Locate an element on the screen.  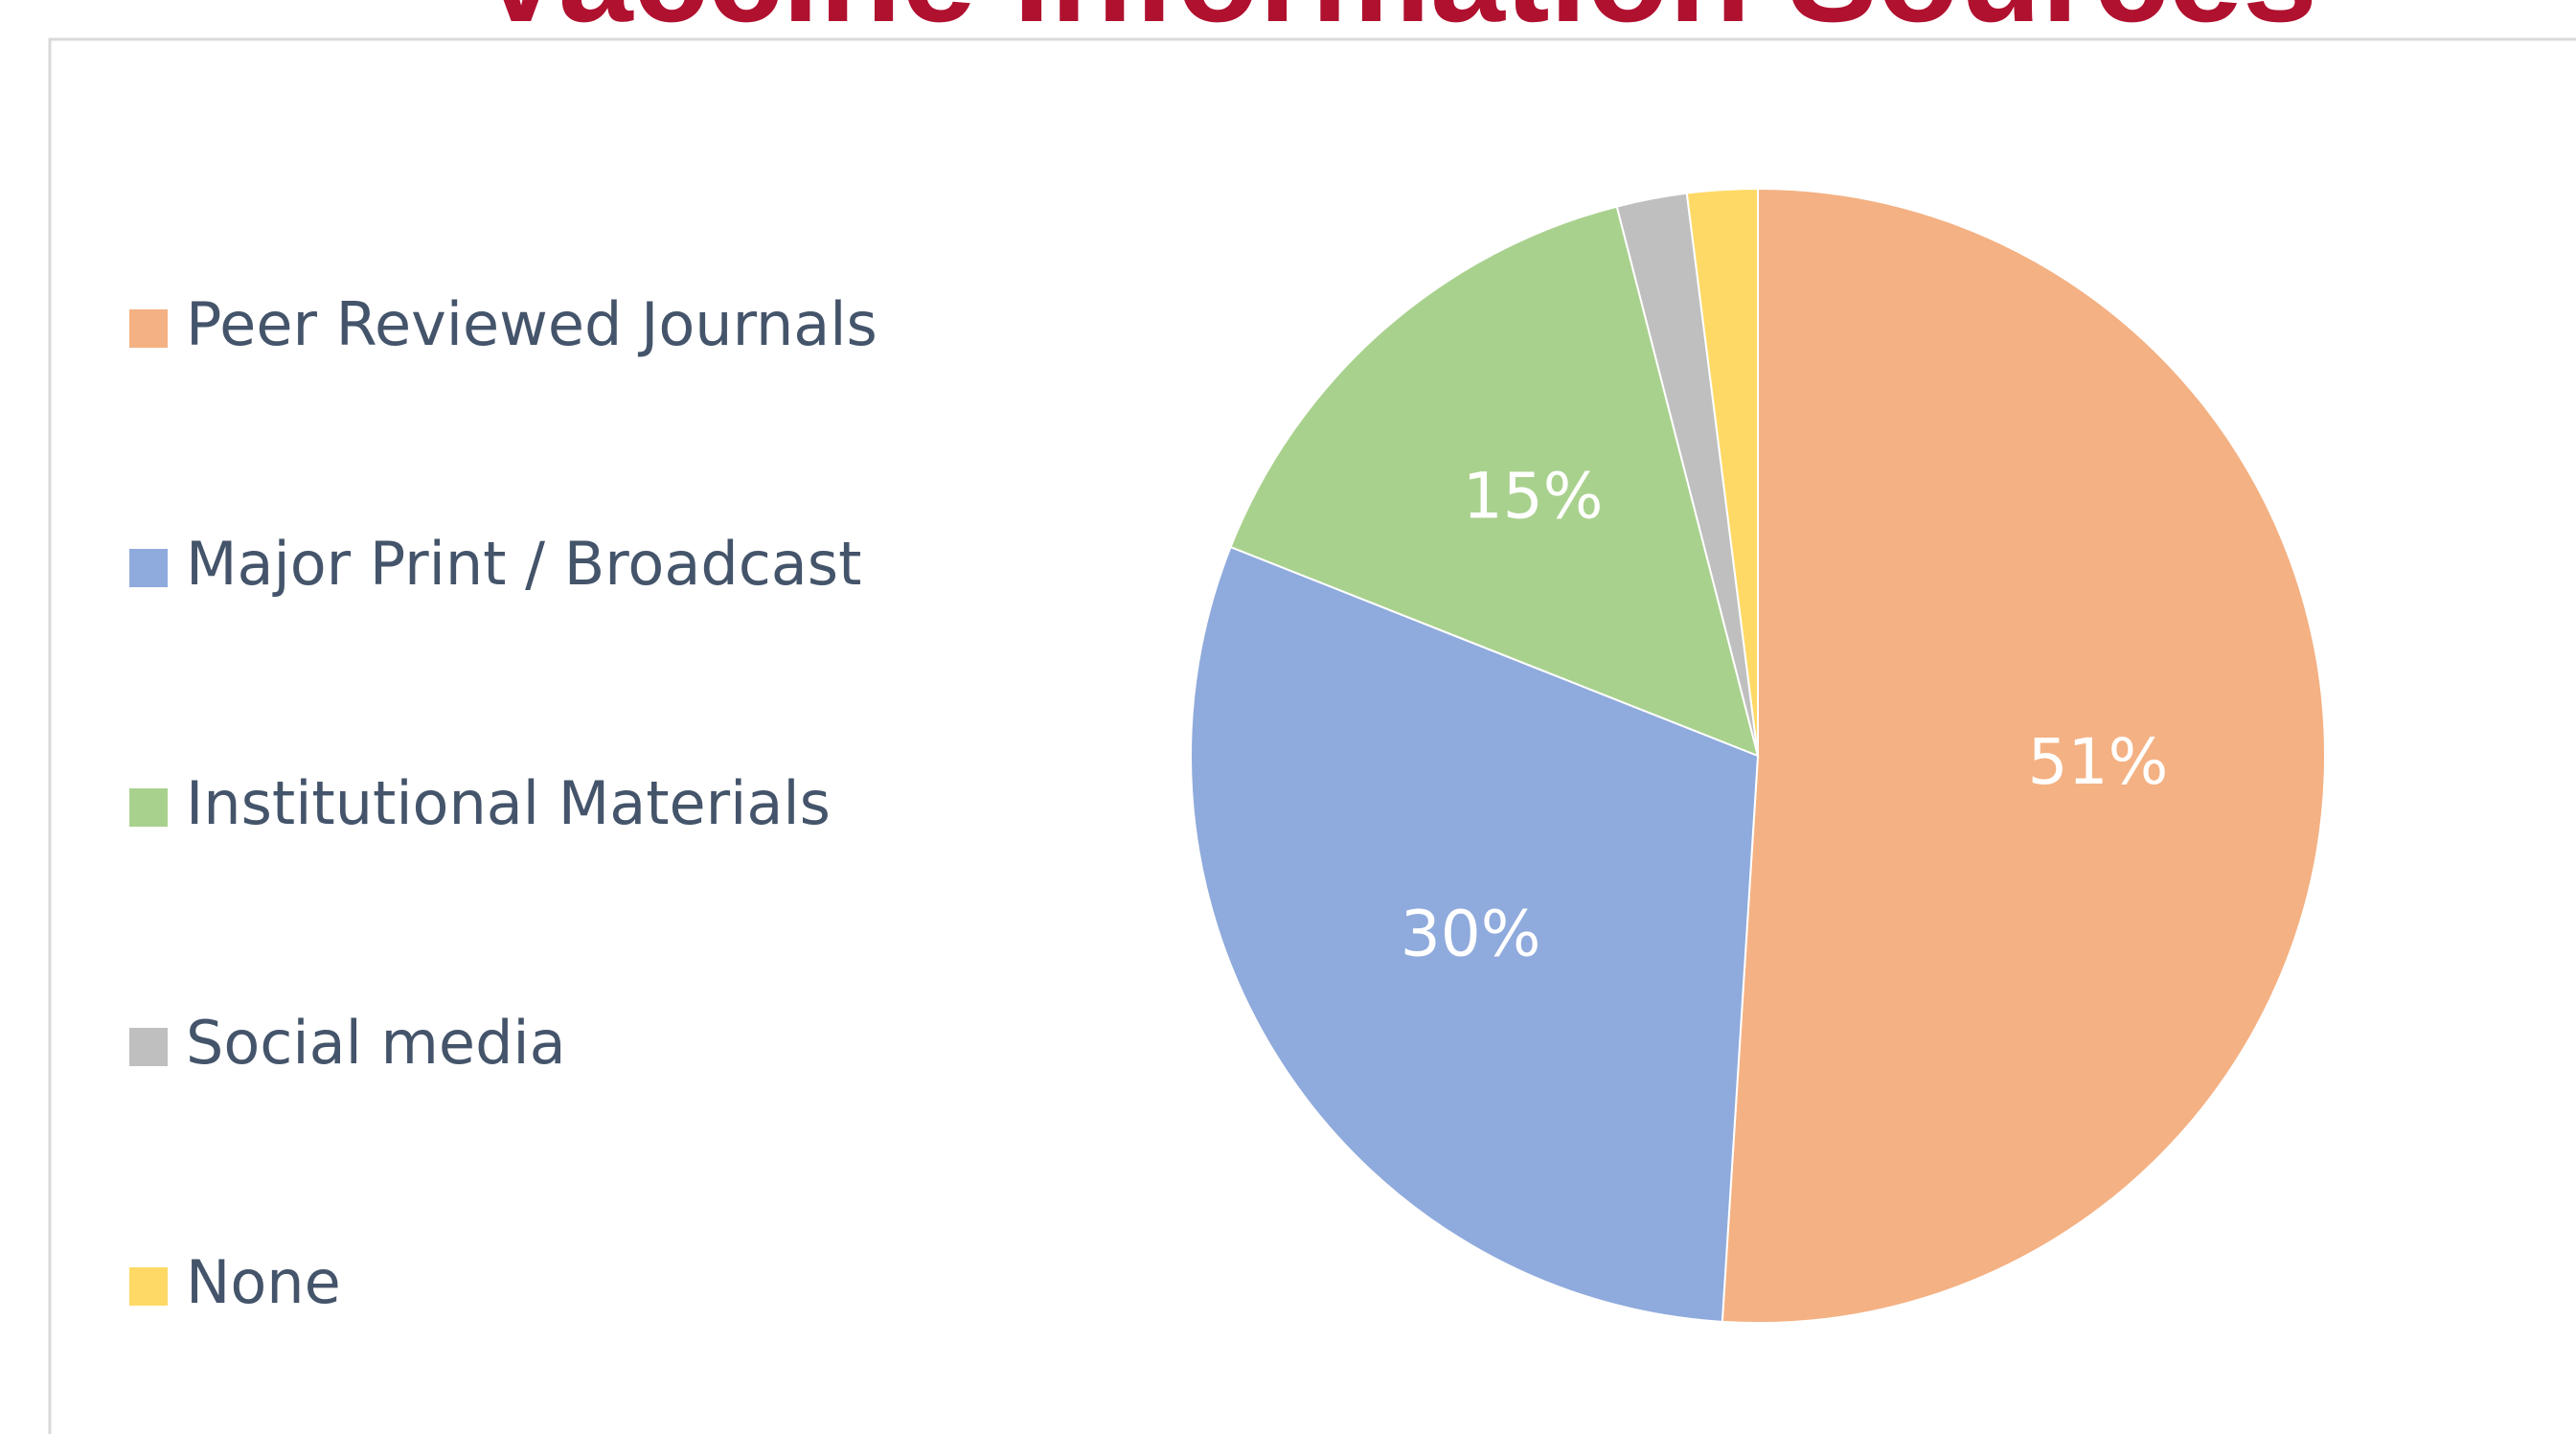
value-label: 15% is located at coordinates (1533, 497).